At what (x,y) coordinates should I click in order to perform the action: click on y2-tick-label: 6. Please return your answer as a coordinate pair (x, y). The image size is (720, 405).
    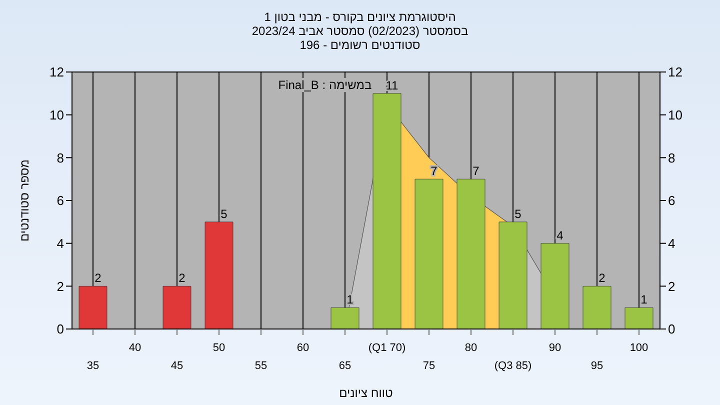
    Looking at the image, I should click on (672, 200).